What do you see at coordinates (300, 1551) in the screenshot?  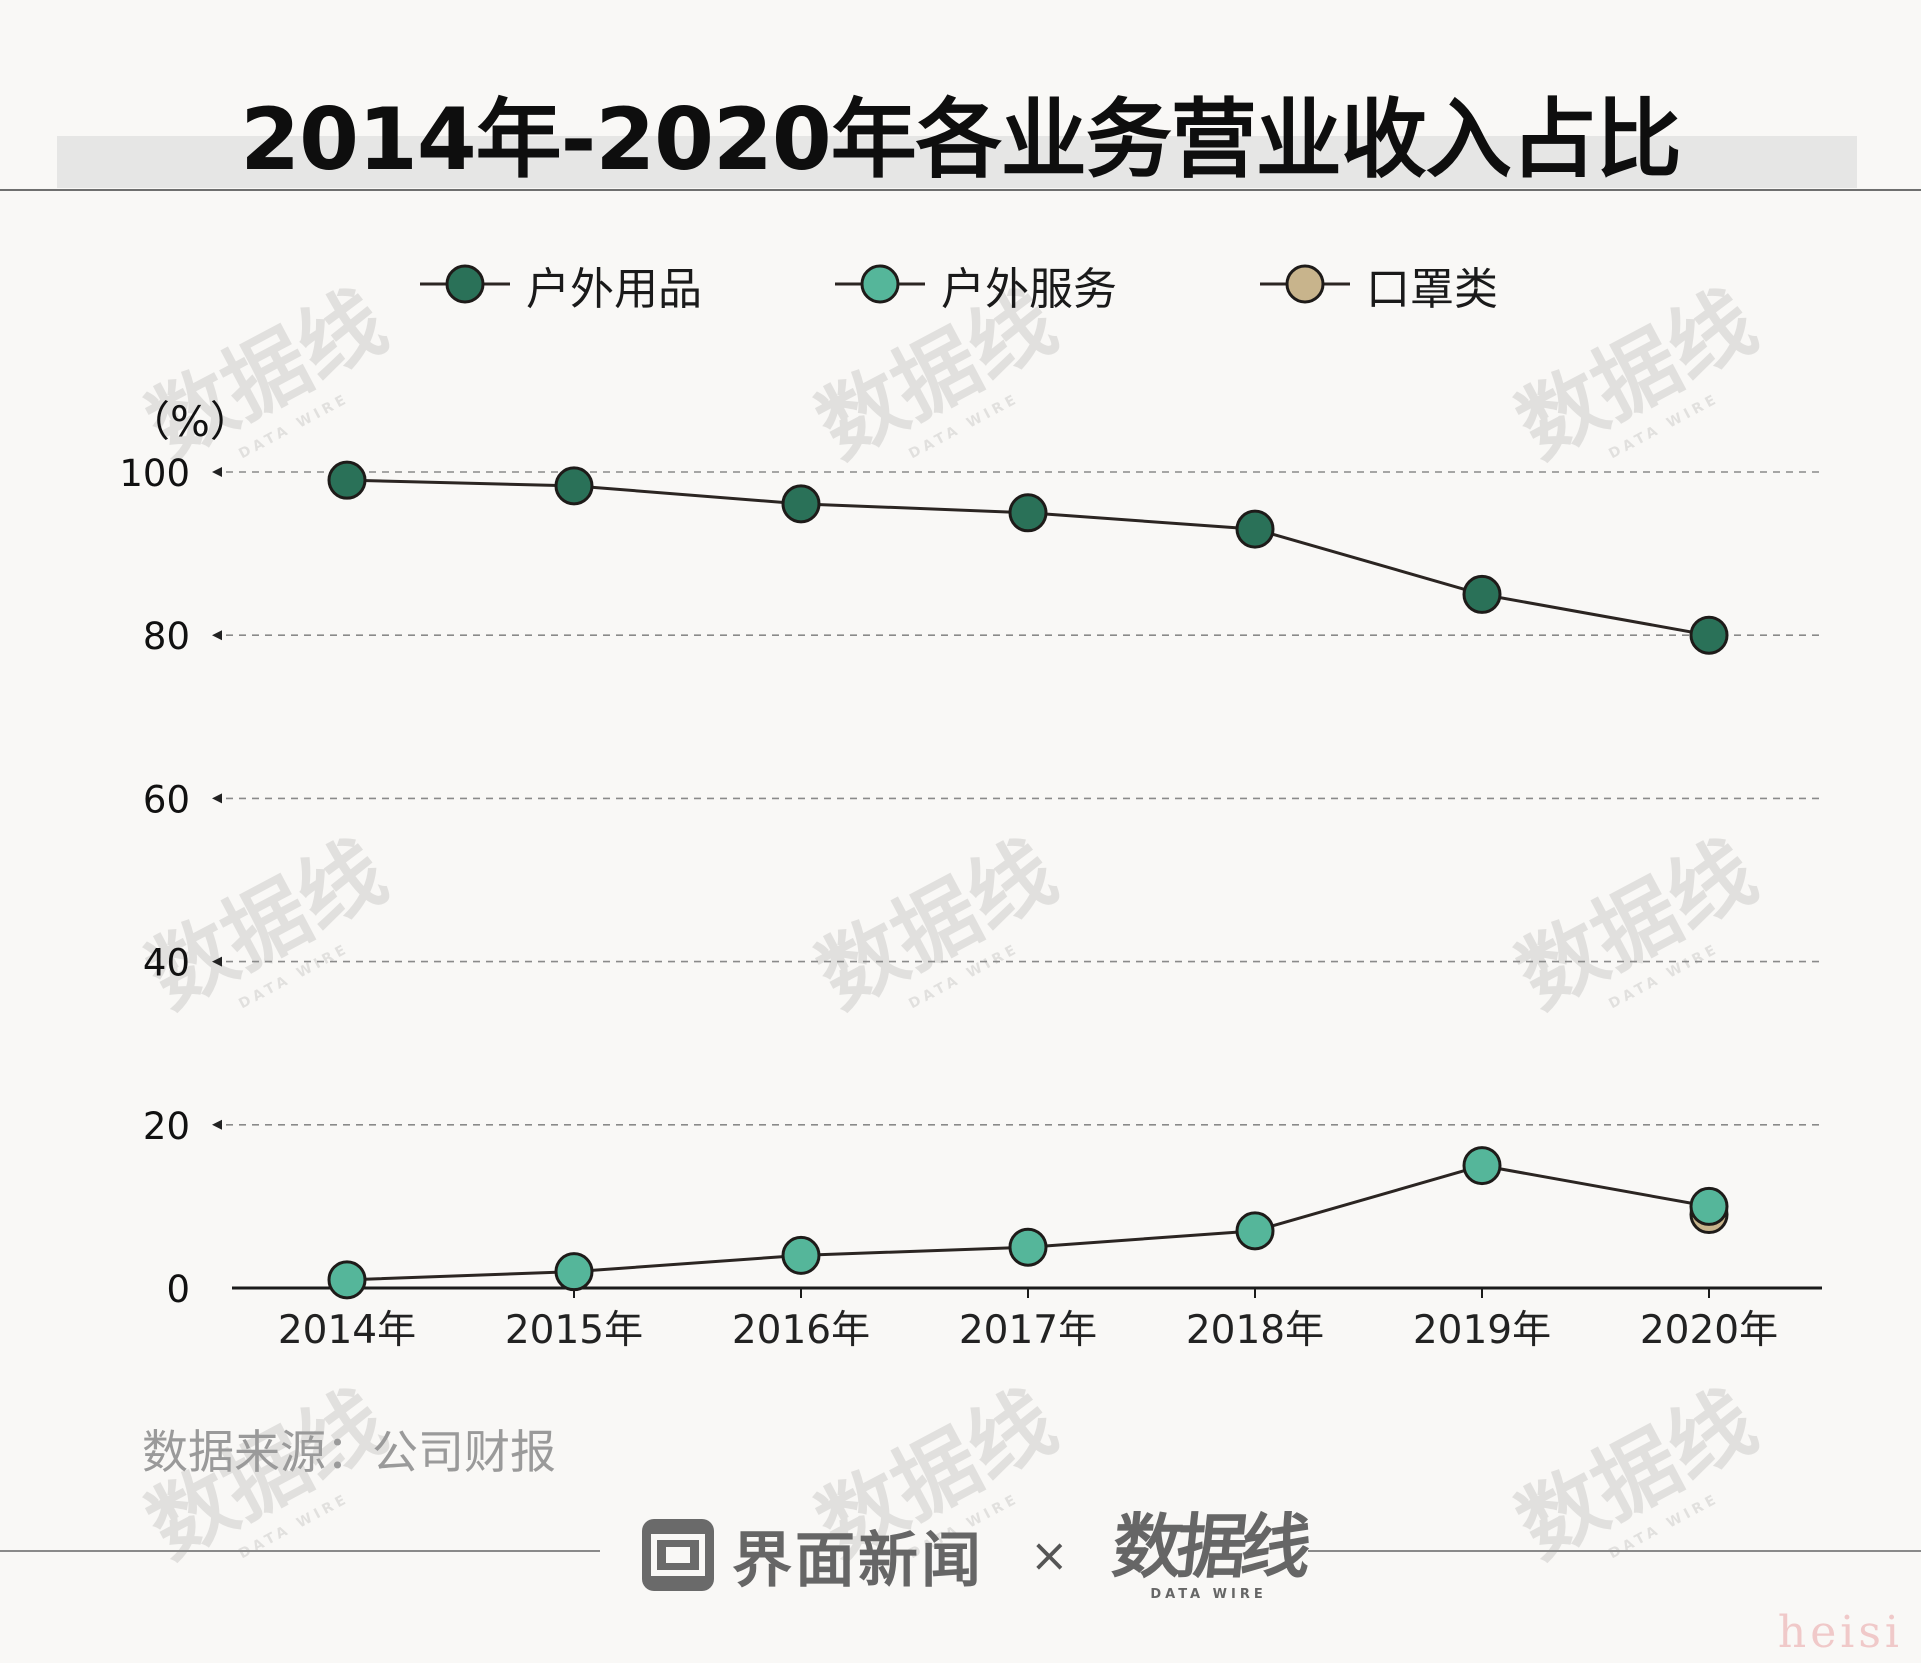 I see `footer-rule-left` at bounding box center [300, 1551].